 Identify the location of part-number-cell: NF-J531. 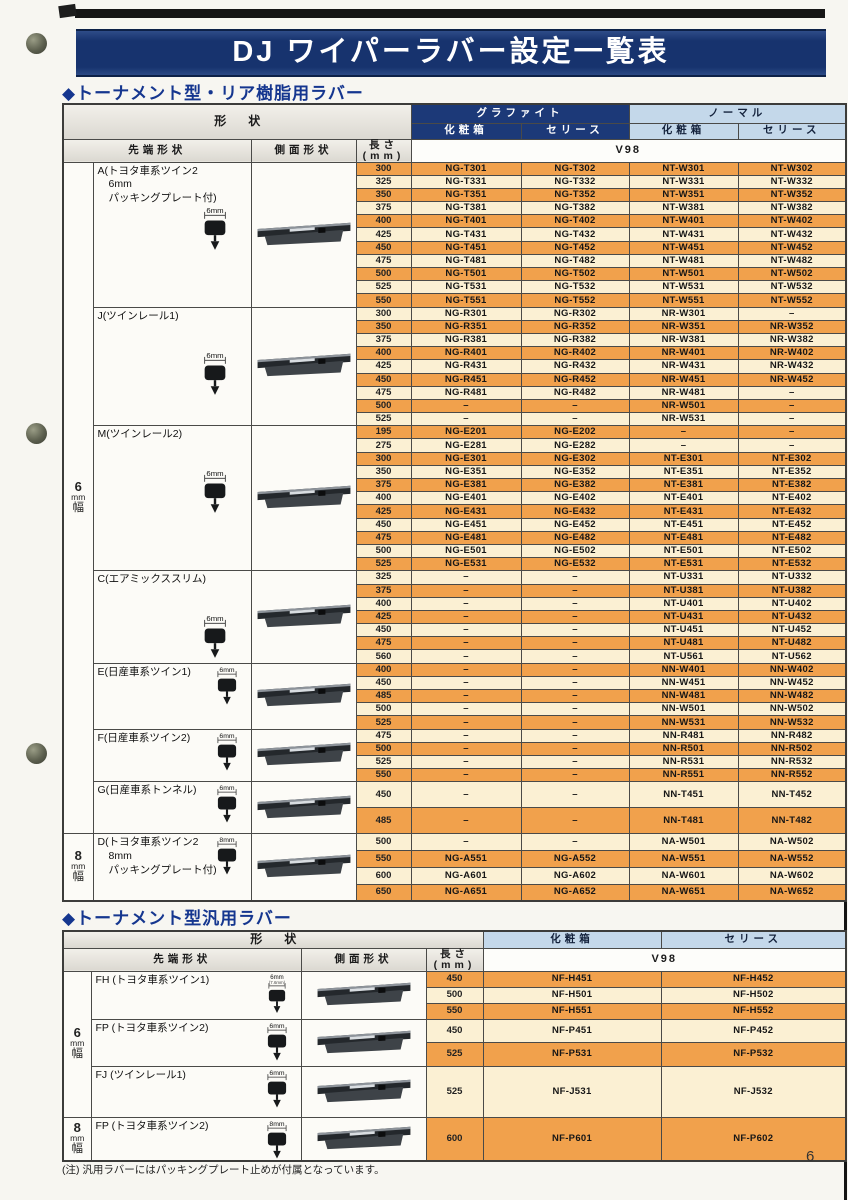
(572, 1091).